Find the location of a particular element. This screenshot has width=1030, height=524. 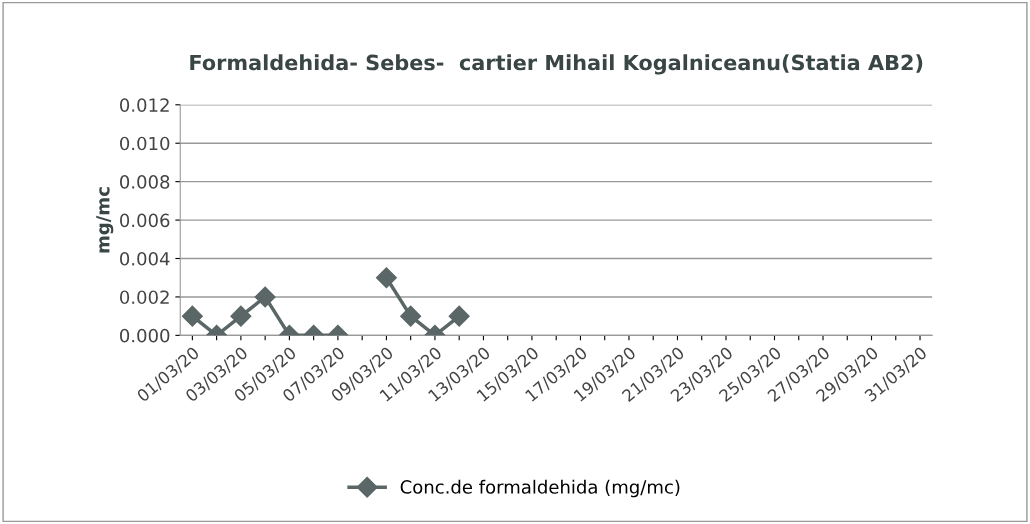

y-tick-label: 0.012 is located at coordinates (144, 105).